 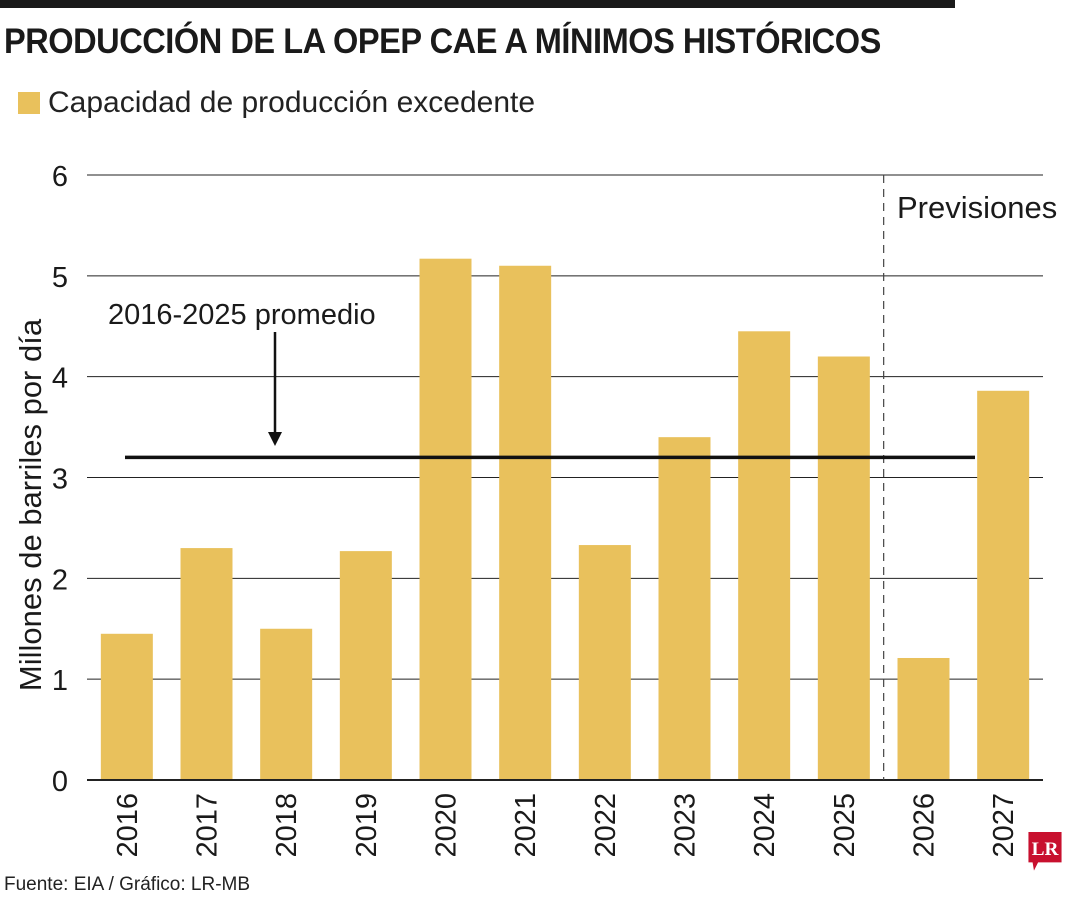 I want to click on x-tick-label: 2016, so click(x=128, y=825).